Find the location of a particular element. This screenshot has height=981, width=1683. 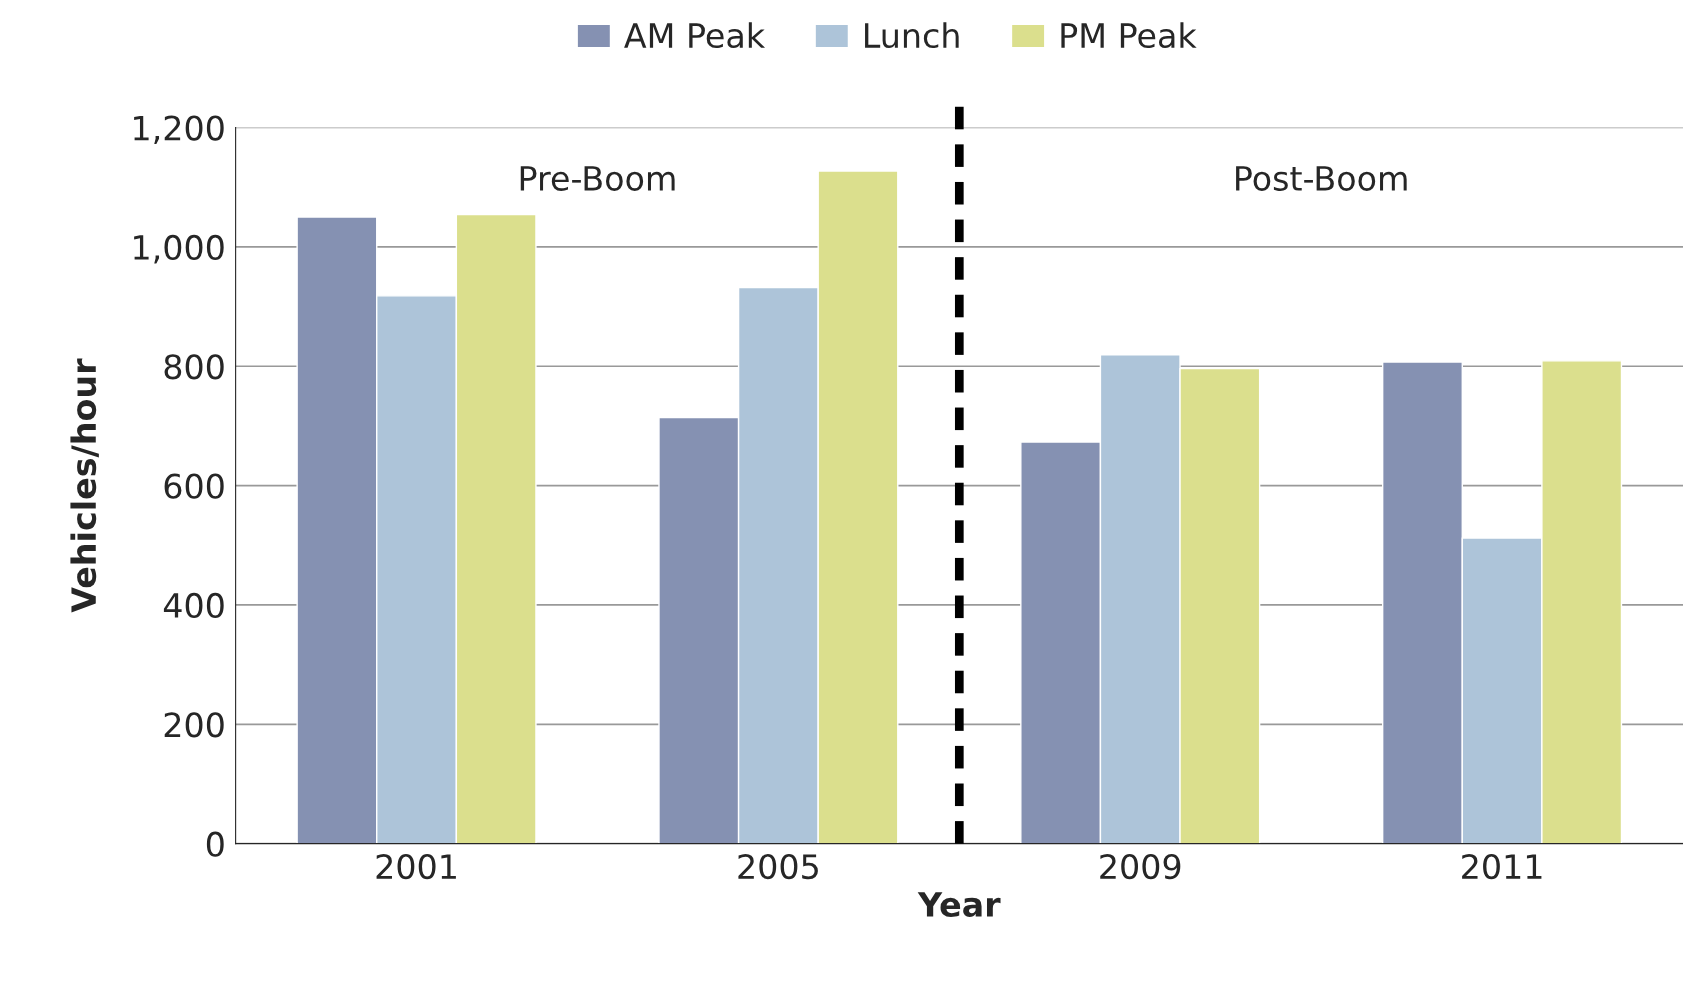

y-tick-label: 0 is located at coordinates (215, 844).